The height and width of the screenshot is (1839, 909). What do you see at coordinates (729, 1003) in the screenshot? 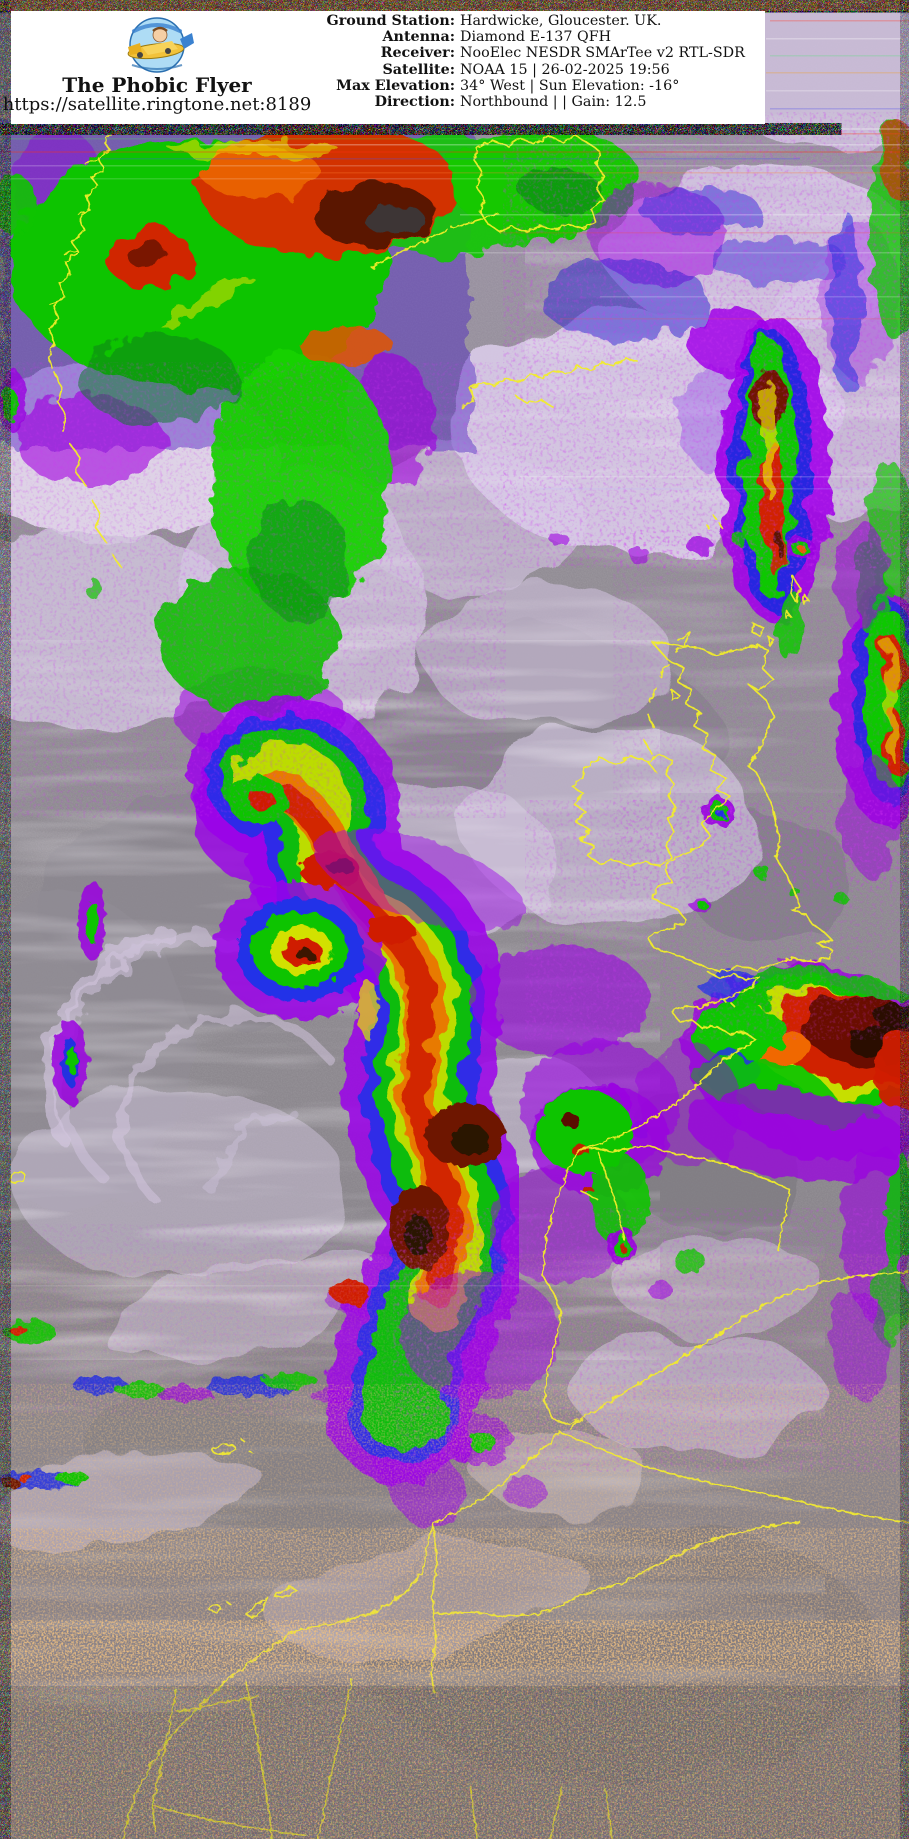
I see `channel-islands` at bounding box center [729, 1003].